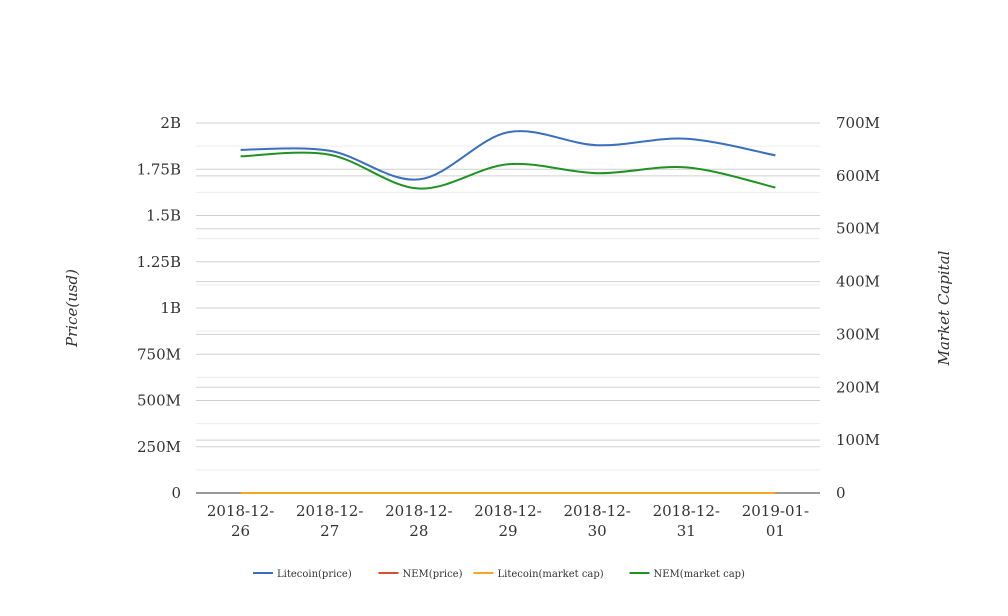  Describe the element at coordinates (686, 521) in the screenshot. I see `x-tick-label: 2018-12-31` at that location.